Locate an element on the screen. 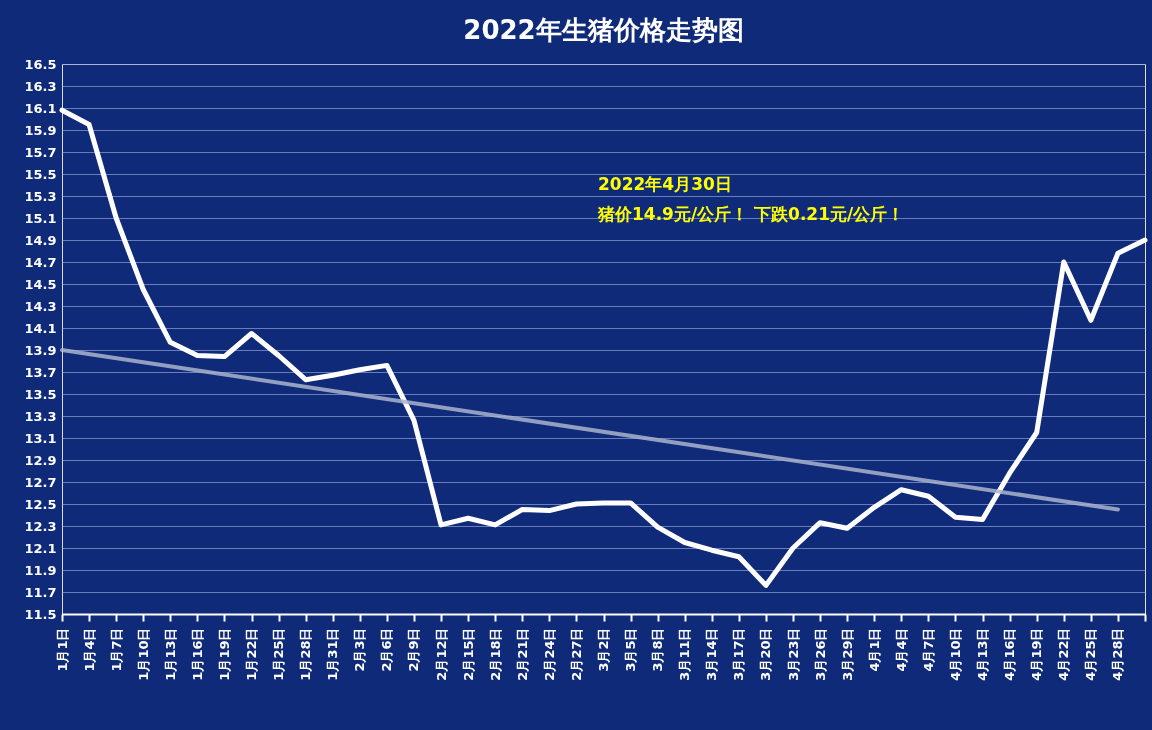 This screenshot has height=730, width=1152. x-tick-label: 3月5日 is located at coordinates (631, 649).